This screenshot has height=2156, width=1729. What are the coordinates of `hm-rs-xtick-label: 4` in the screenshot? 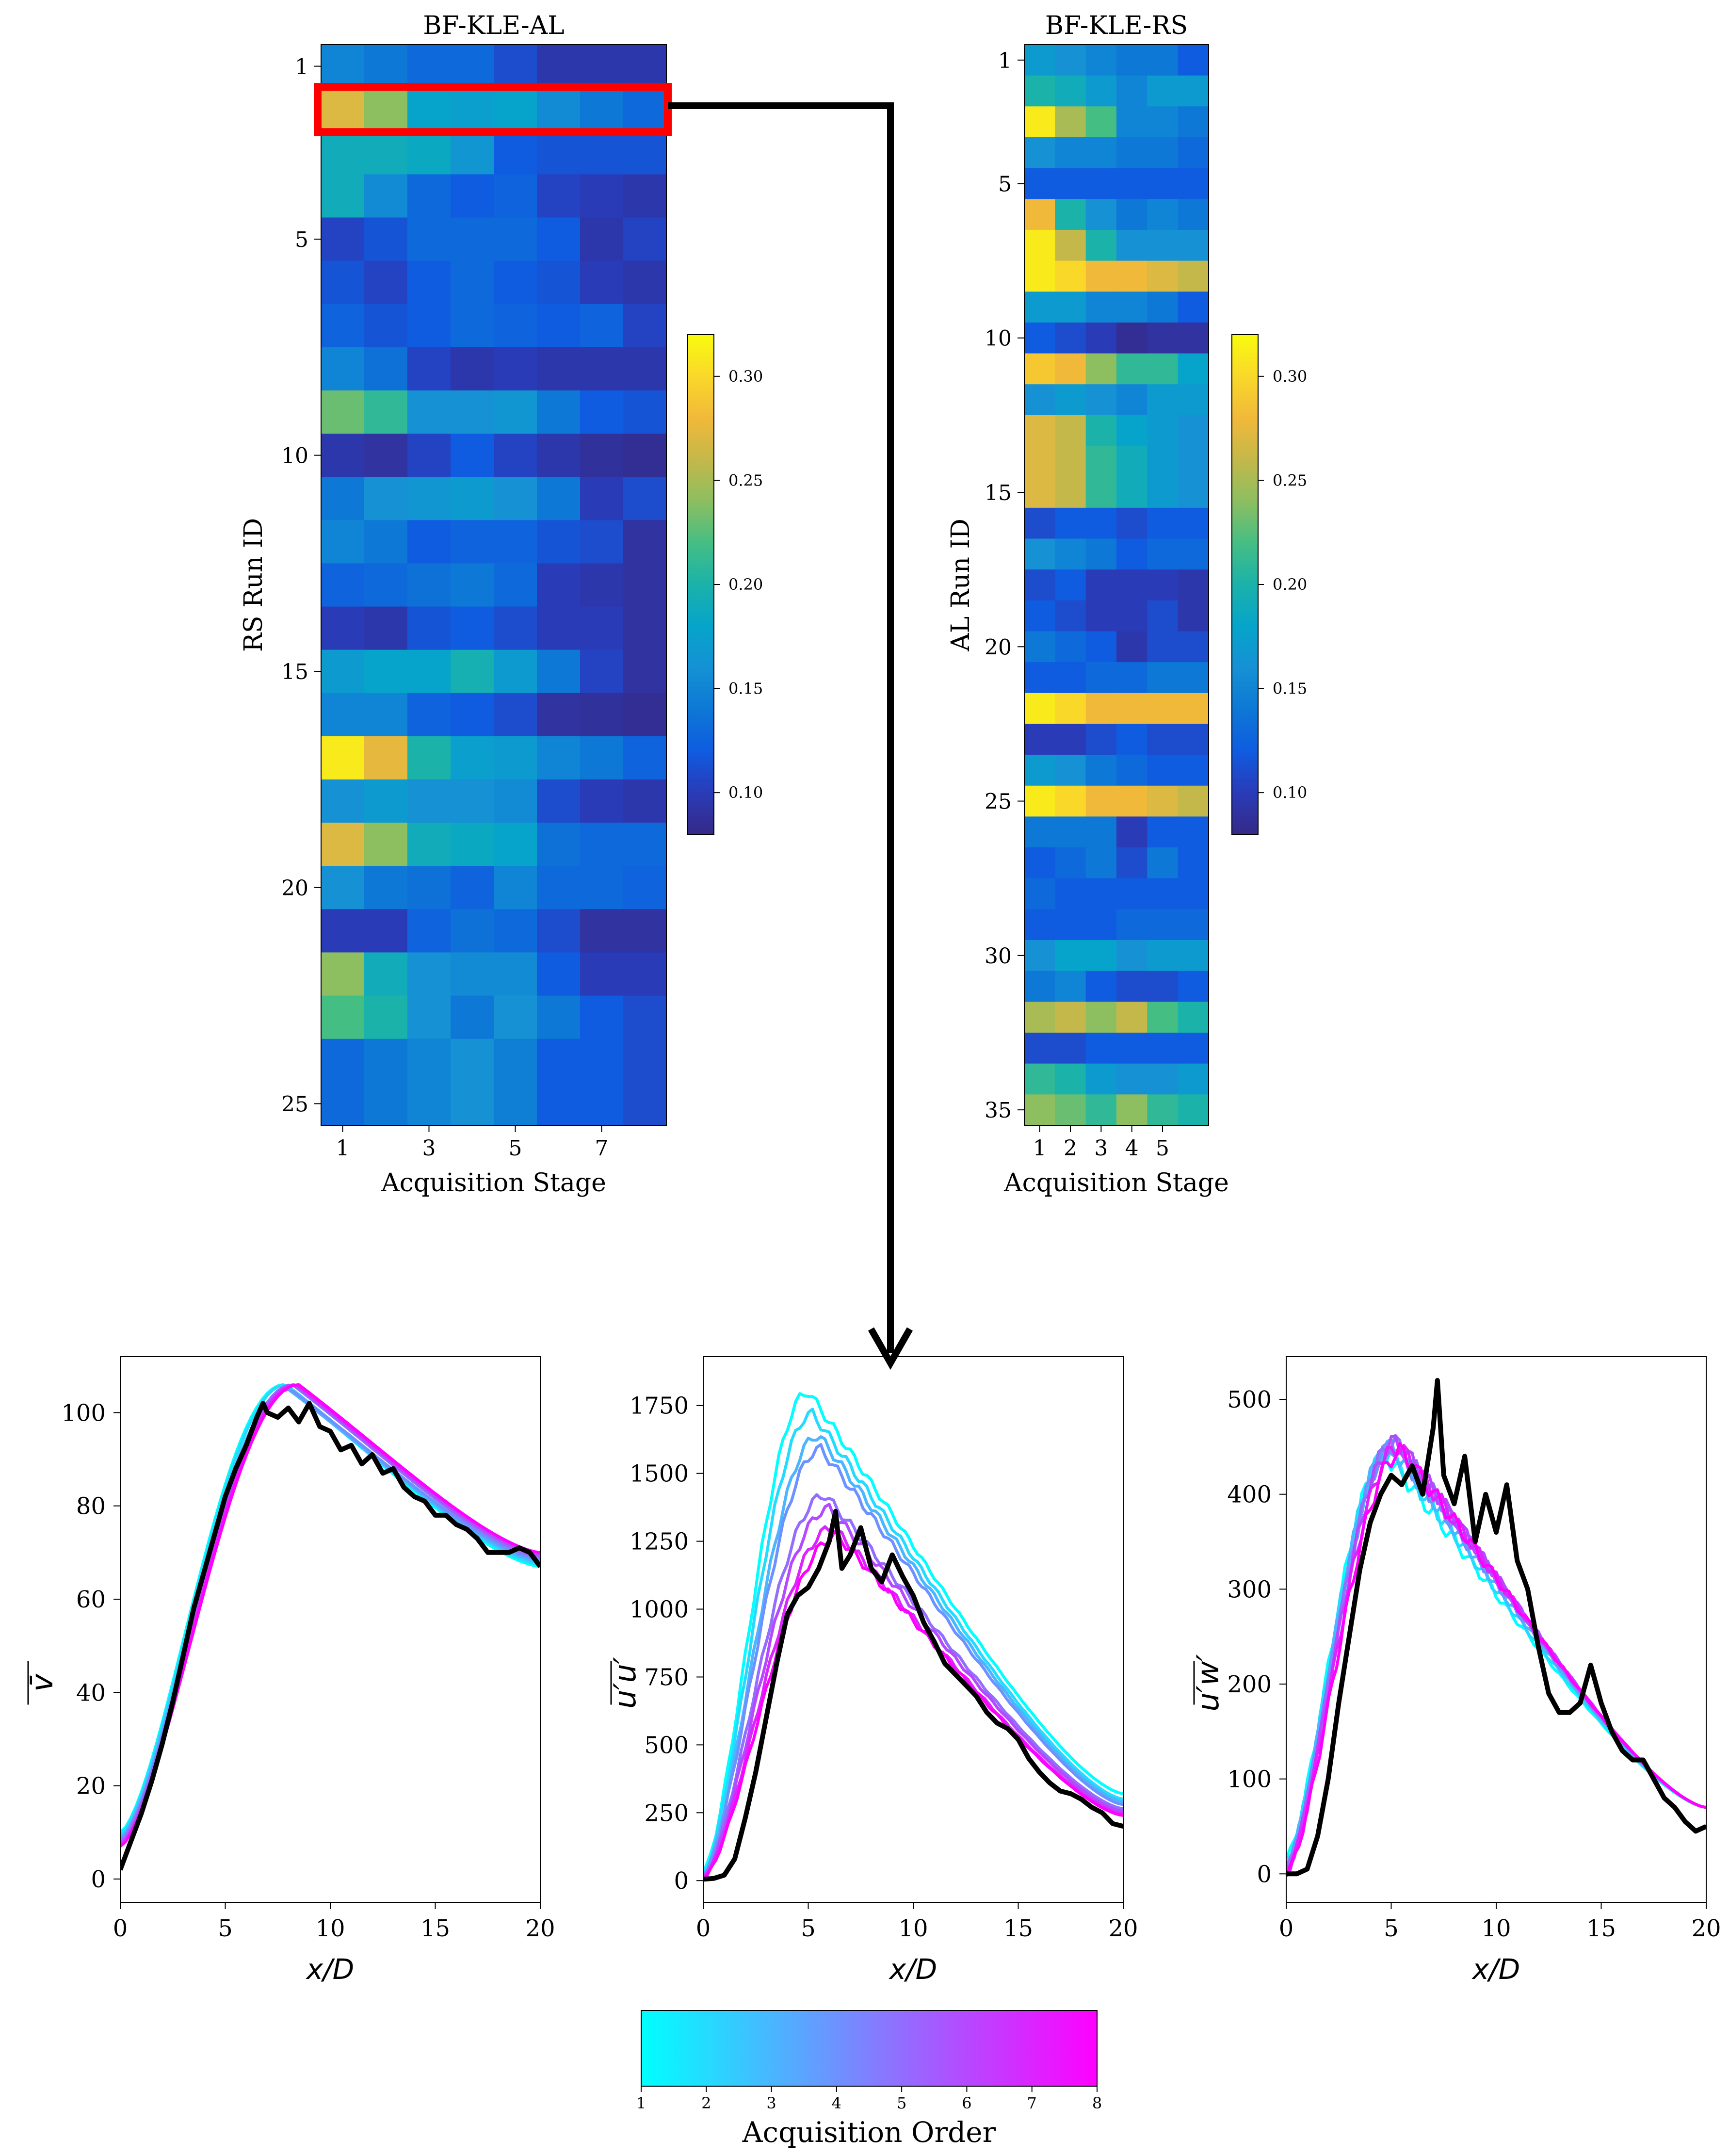 It's located at (1132, 1148).